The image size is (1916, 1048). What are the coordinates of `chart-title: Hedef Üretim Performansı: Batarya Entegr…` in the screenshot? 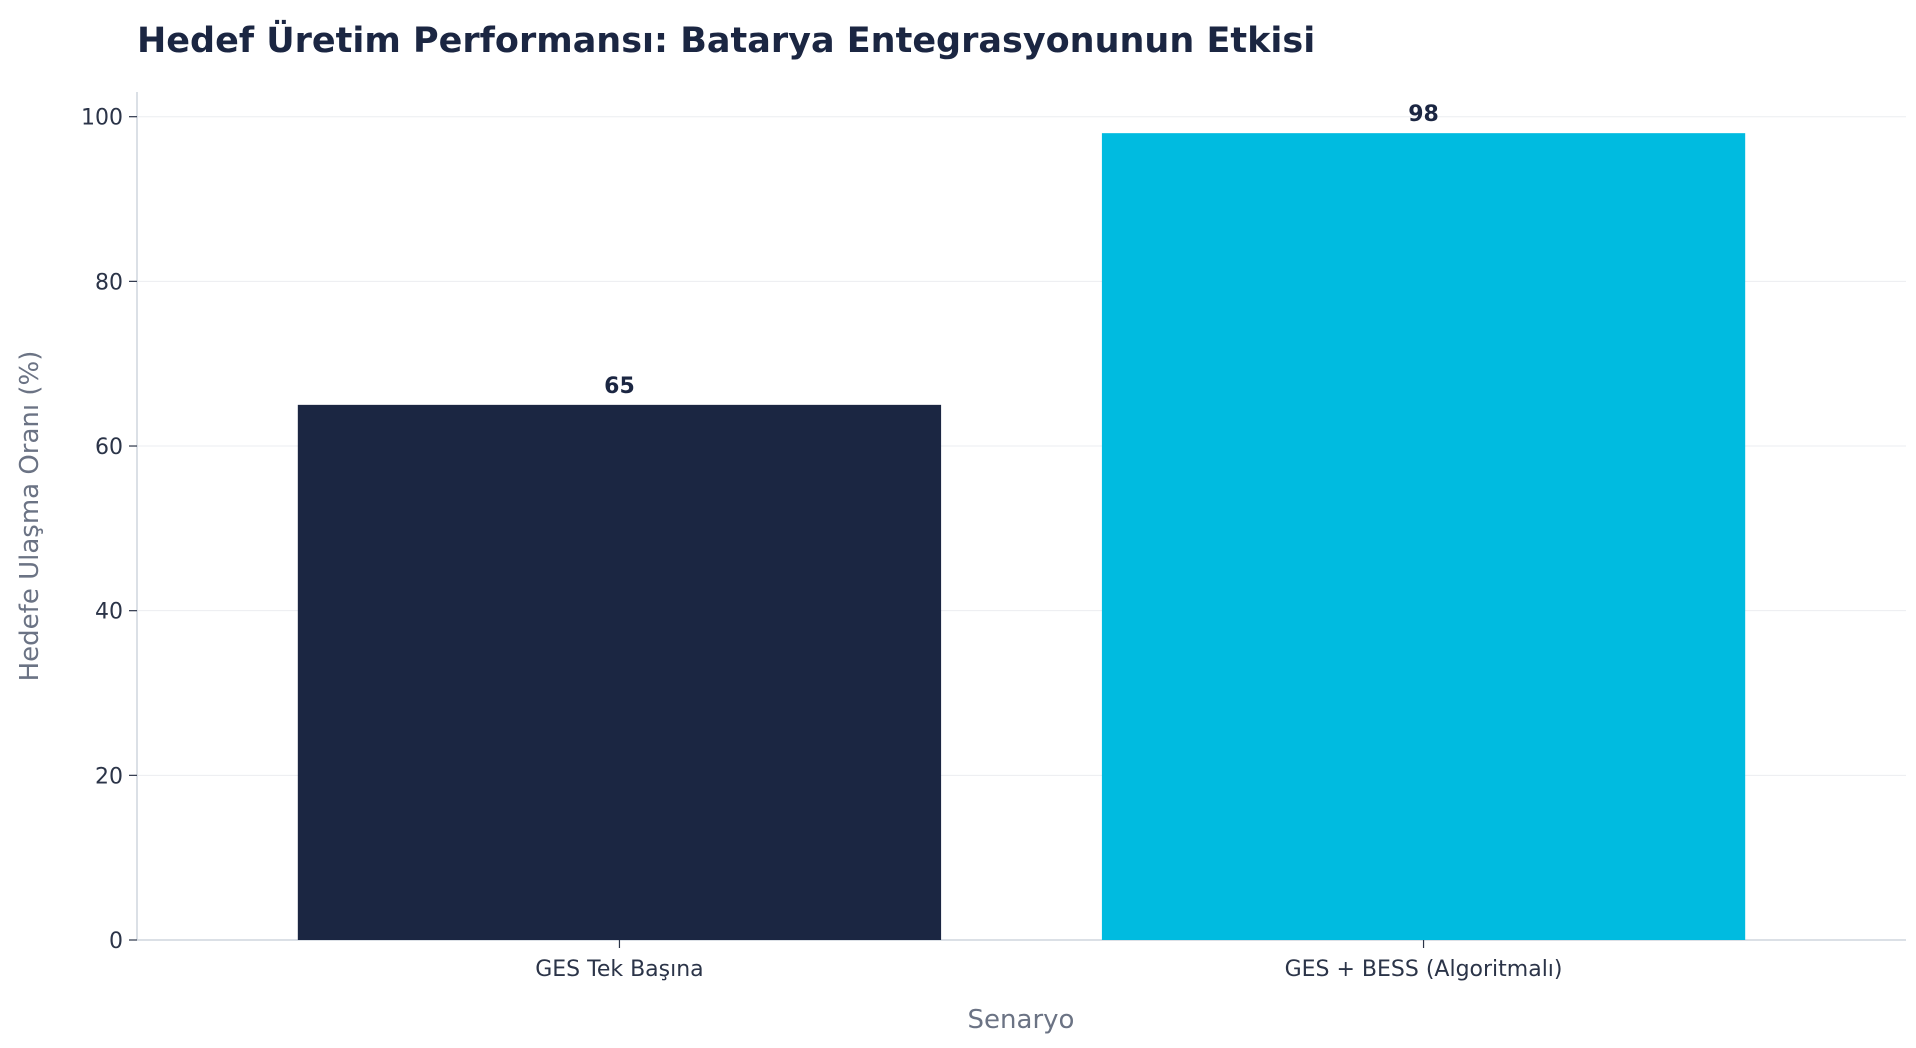 It's located at (726, 40).